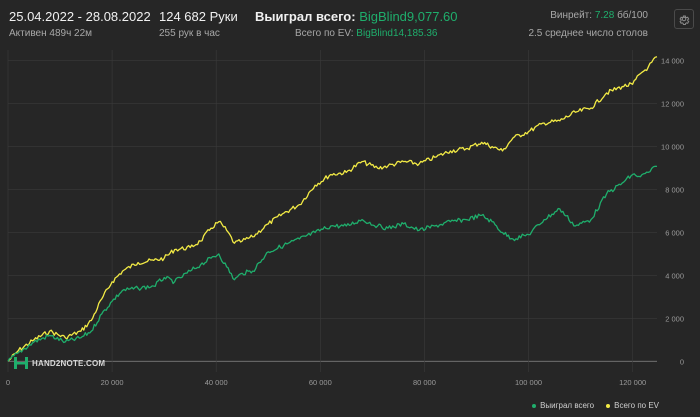  I want to click on active-time: Активен 489ч 22м, so click(51, 33).